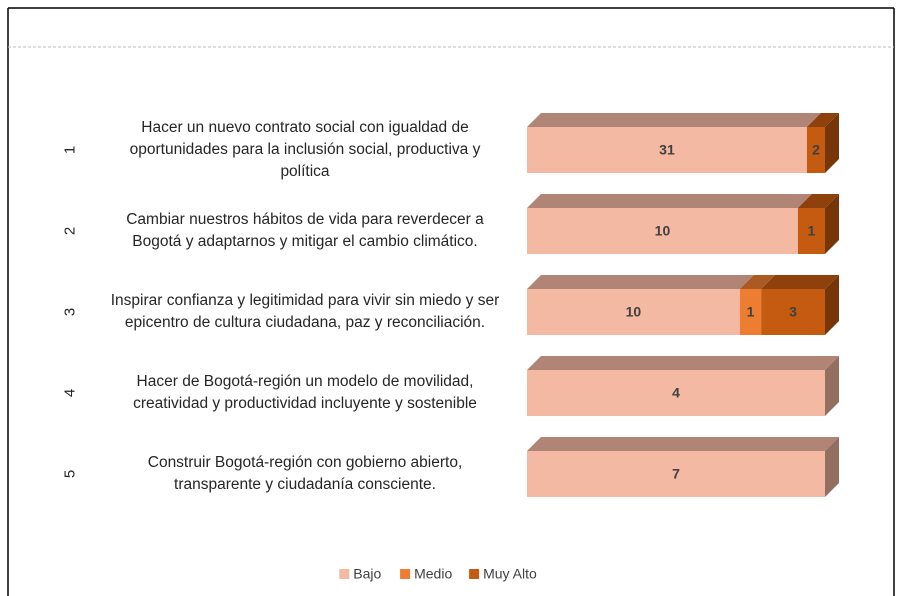  I want to click on category-number: 2, so click(70, 231).